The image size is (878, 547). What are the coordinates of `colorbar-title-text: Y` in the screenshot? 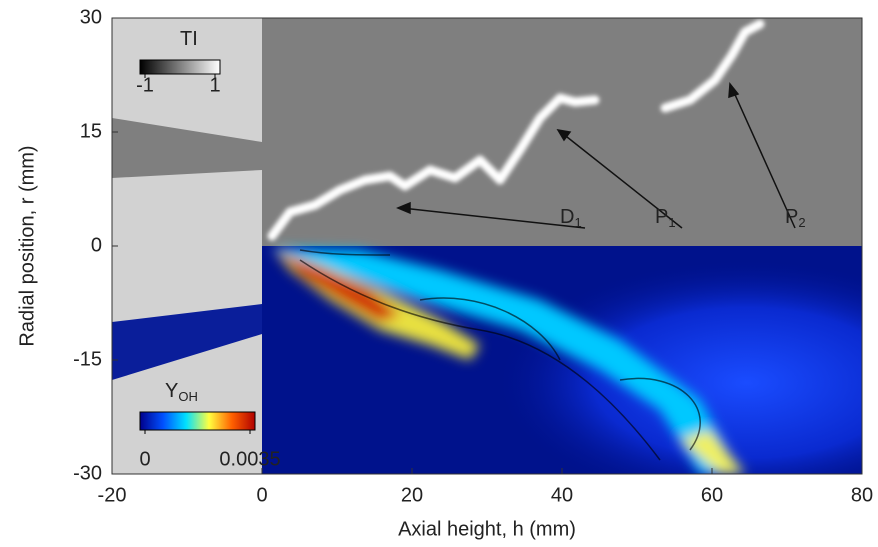 It's located at (171, 391).